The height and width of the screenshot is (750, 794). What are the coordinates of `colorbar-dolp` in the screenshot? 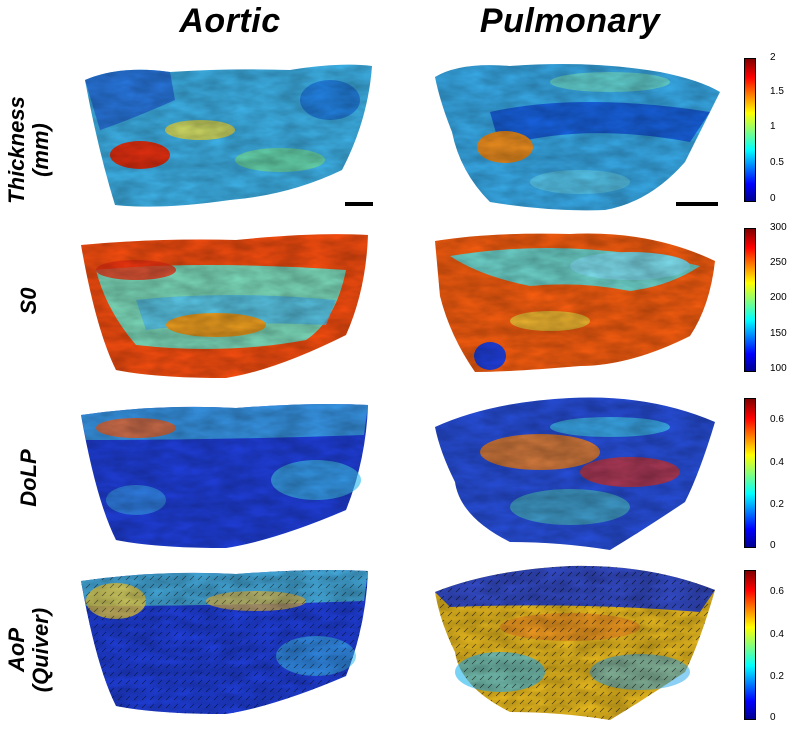 It's located at (750, 473).